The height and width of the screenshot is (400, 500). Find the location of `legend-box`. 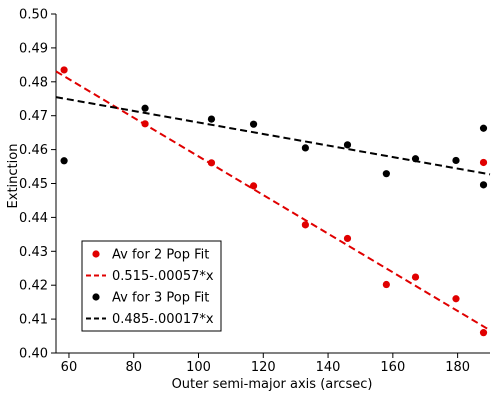

legend-box is located at coordinates (151, 286).